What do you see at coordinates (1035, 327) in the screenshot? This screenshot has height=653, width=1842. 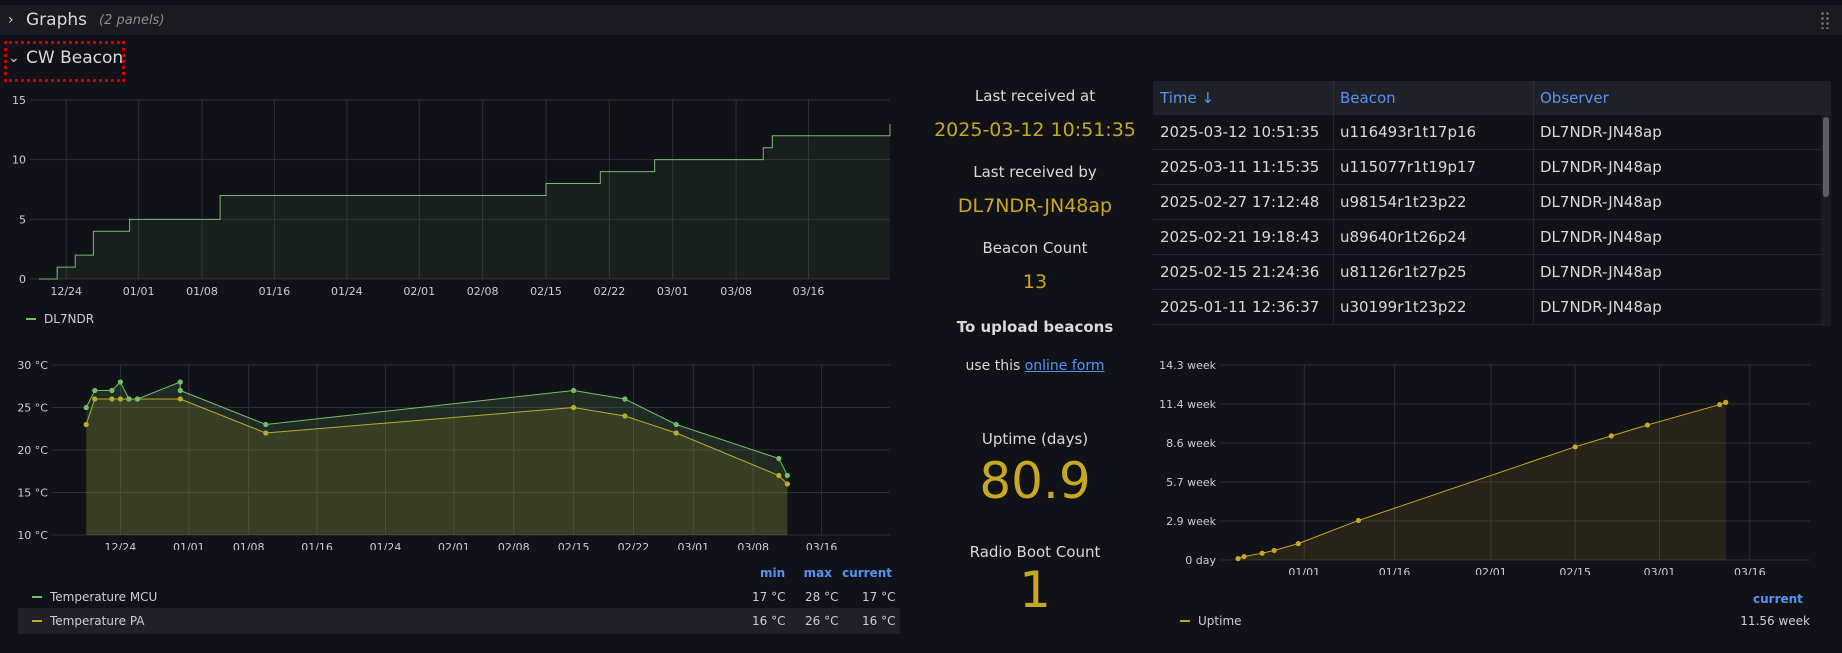 I see `upload-title: To upload beacons` at bounding box center [1035, 327].